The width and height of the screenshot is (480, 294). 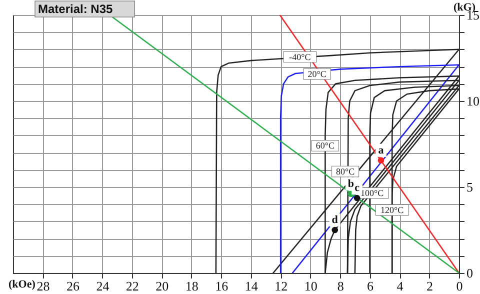 What do you see at coordinates (22, 284) in the screenshot?
I see `x-axis-title: (kOe)` at bounding box center [22, 284].